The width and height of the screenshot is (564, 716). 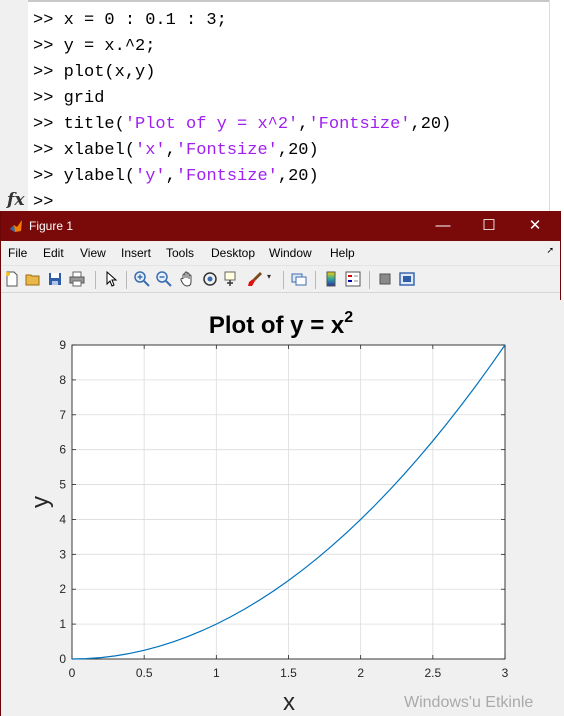 I want to click on menu-help: Help, so click(x=342, y=253).